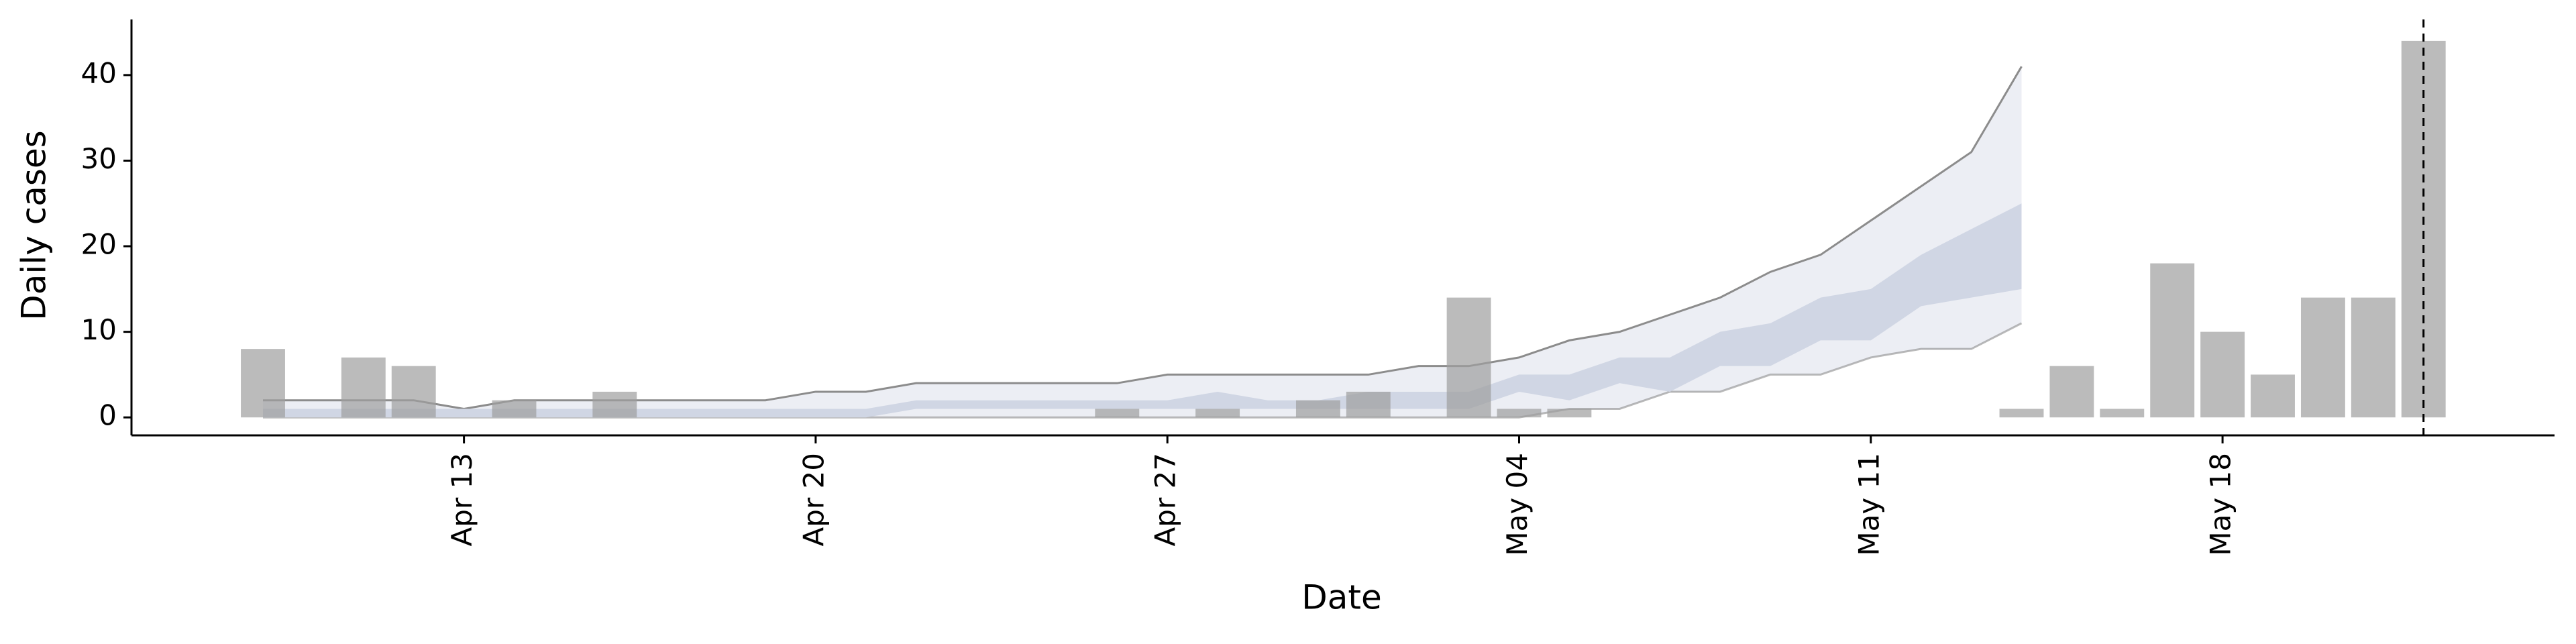  I want to click on x-tick-label: May 18, so click(2220, 504).